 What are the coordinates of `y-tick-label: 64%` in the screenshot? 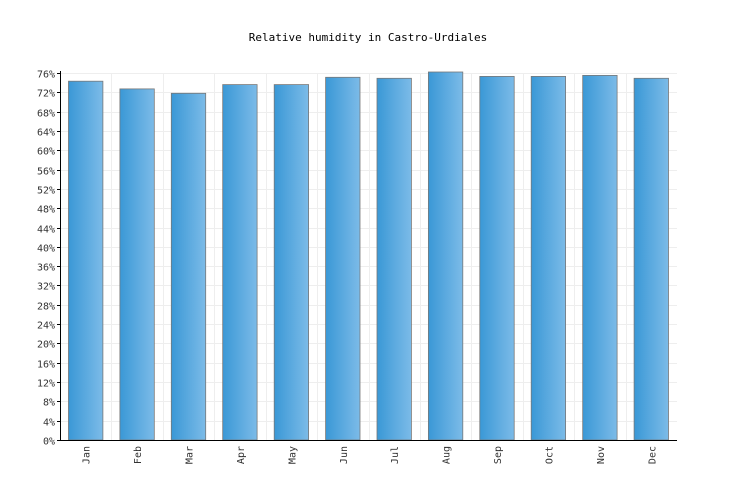 It's located at (46, 133).